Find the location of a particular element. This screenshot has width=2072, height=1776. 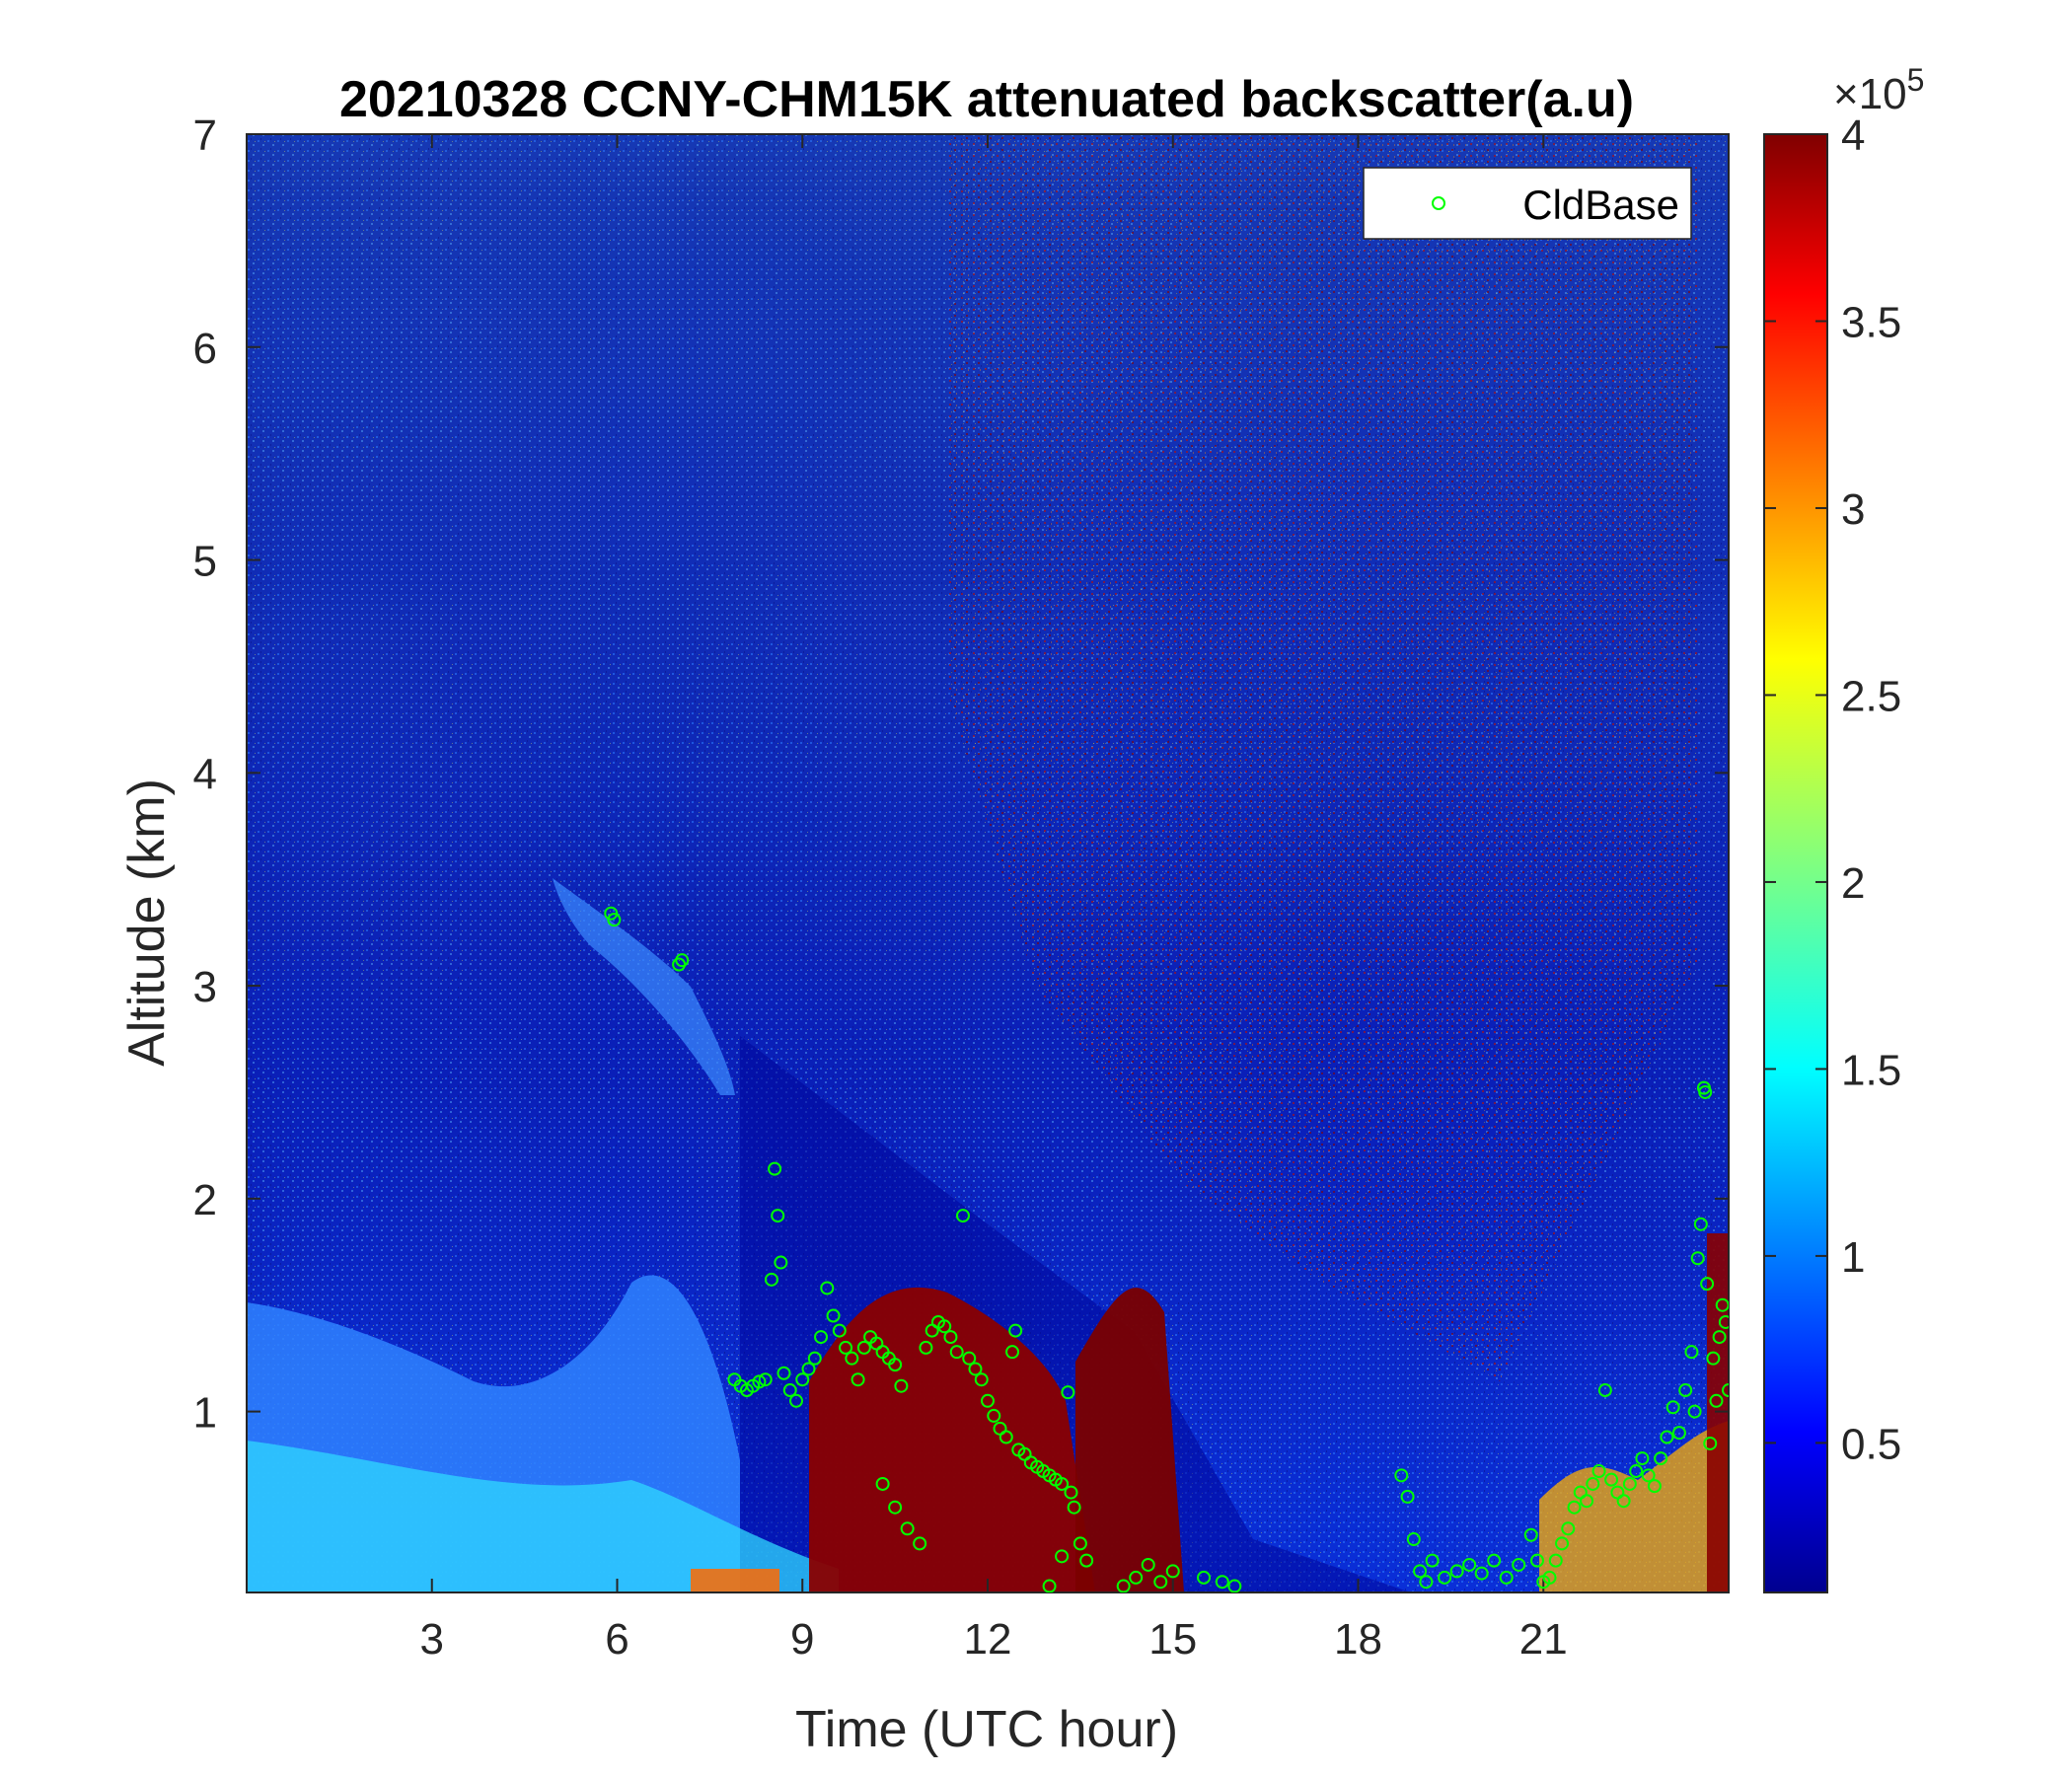

heatmap-evening-edge is located at coordinates (1718, 1413).